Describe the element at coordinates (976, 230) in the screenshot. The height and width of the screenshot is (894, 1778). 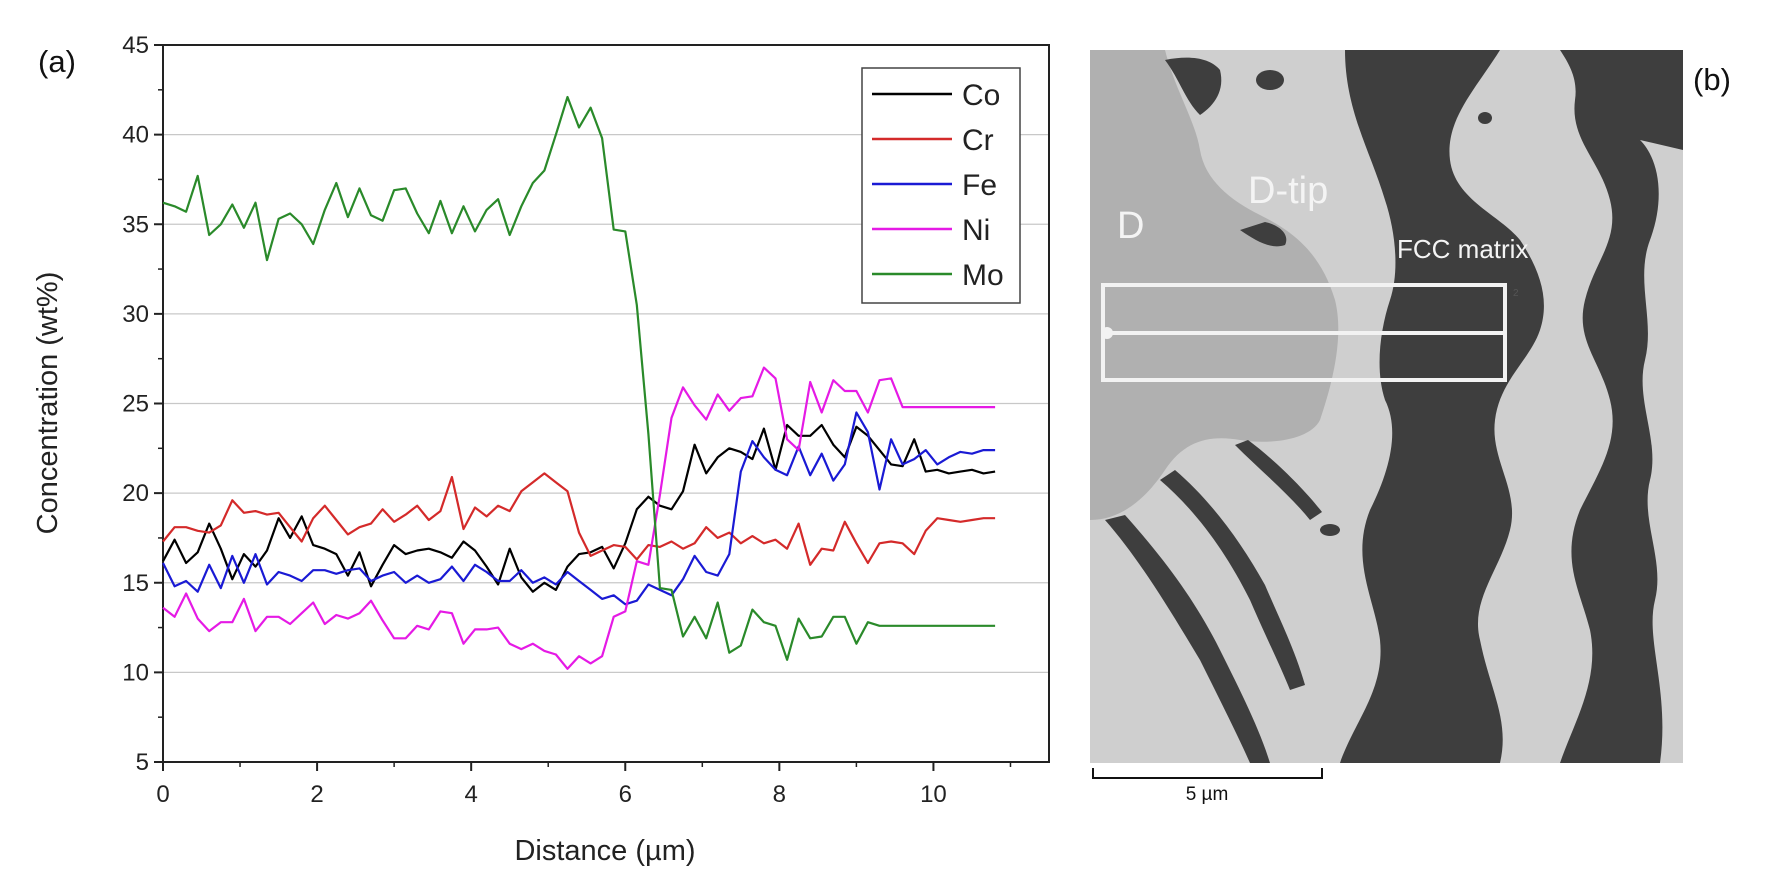
I see `legend-label-ni: Ni` at that location.